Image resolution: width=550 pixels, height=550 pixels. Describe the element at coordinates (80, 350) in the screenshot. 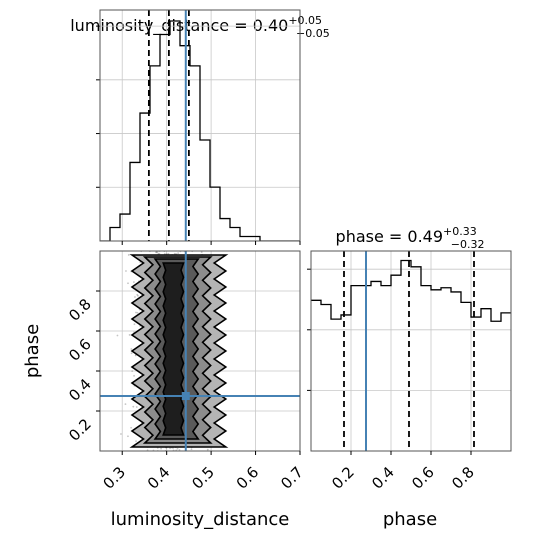

I see `joint-ytick-label-2: 0.6` at that location.